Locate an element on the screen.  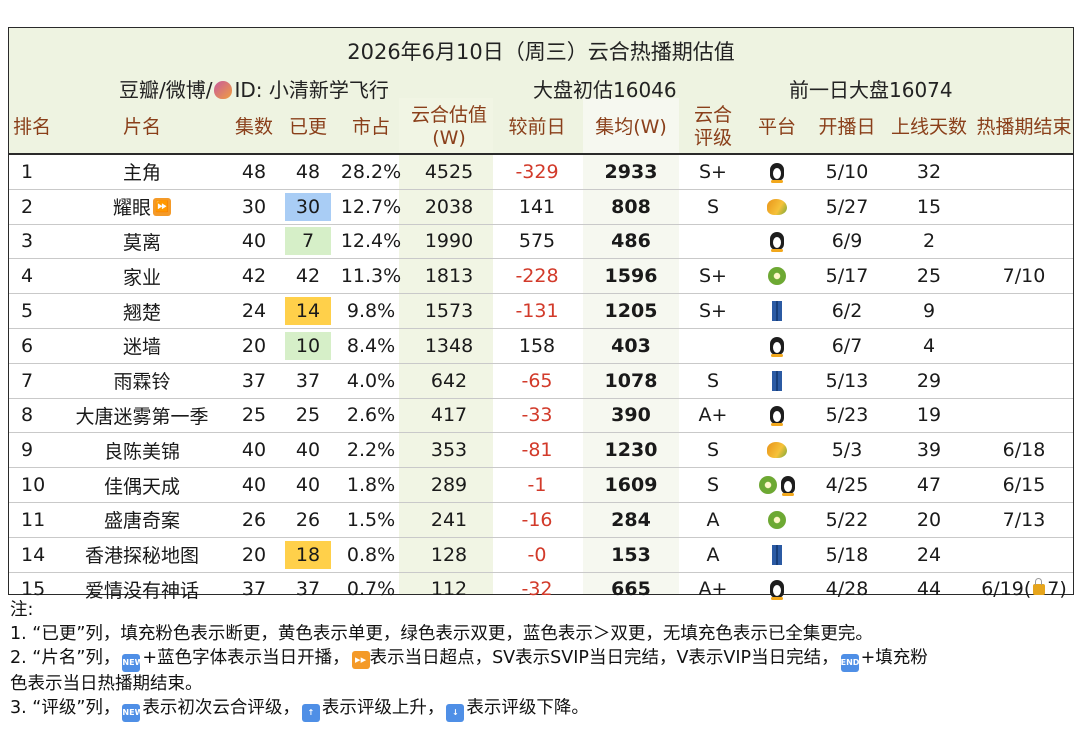
lock-icon is located at coordinates (1039, 586).